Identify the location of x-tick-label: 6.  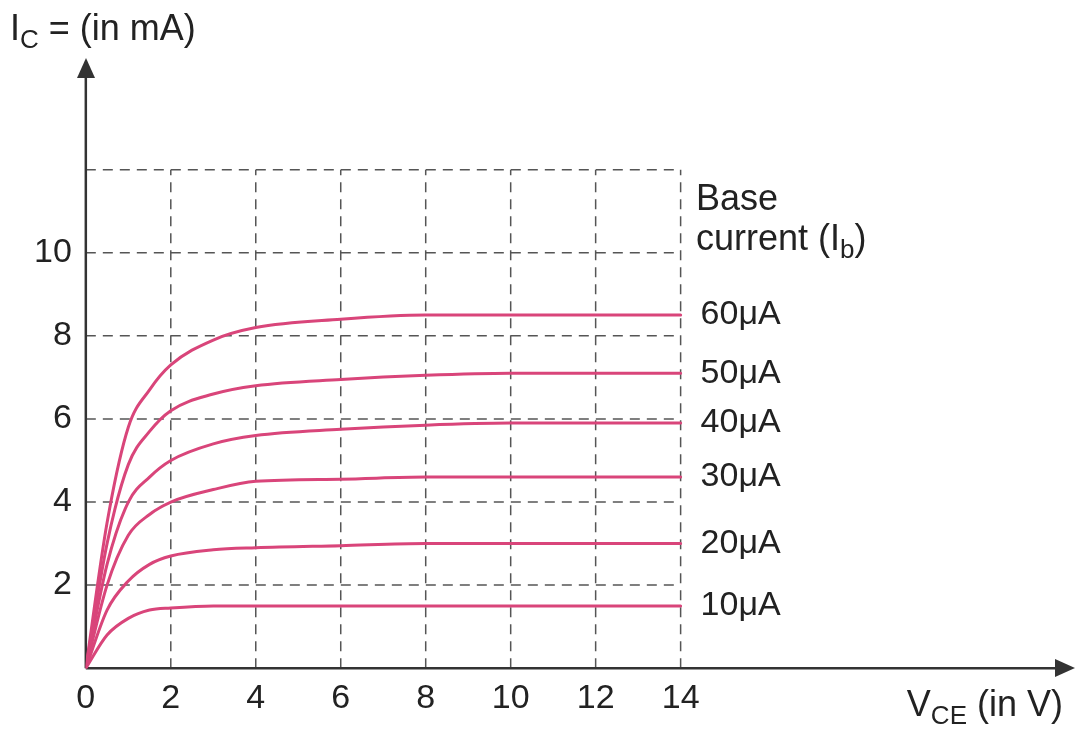
(341, 695).